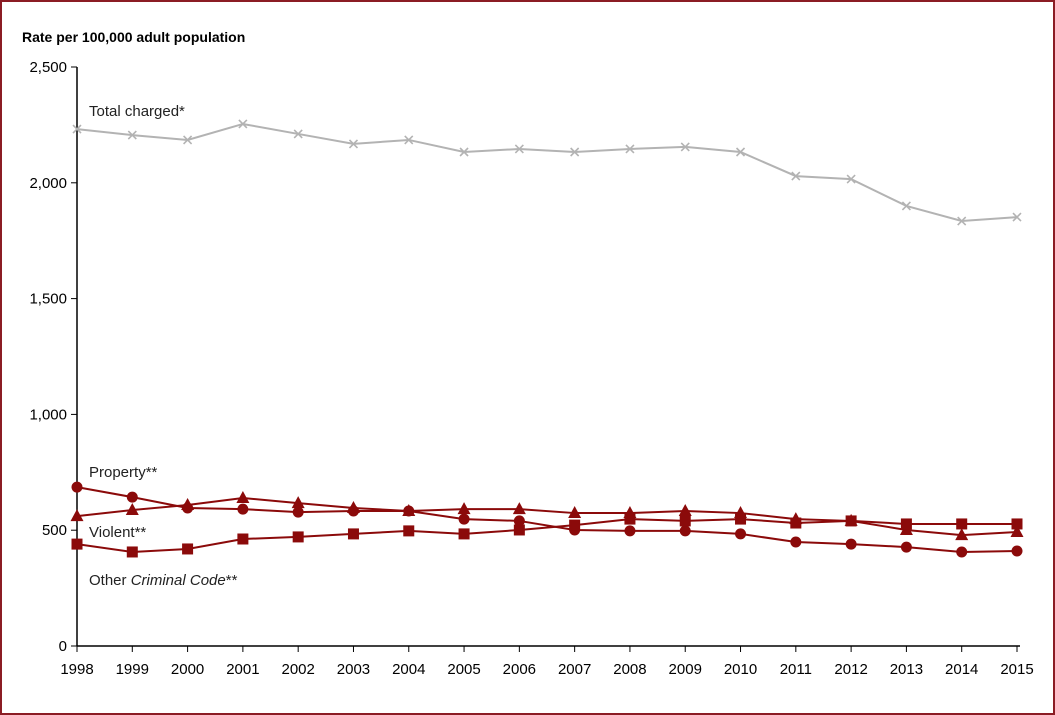  What do you see at coordinates (137, 111) in the screenshot?
I see `legend-total-charged: Total charged*` at bounding box center [137, 111].